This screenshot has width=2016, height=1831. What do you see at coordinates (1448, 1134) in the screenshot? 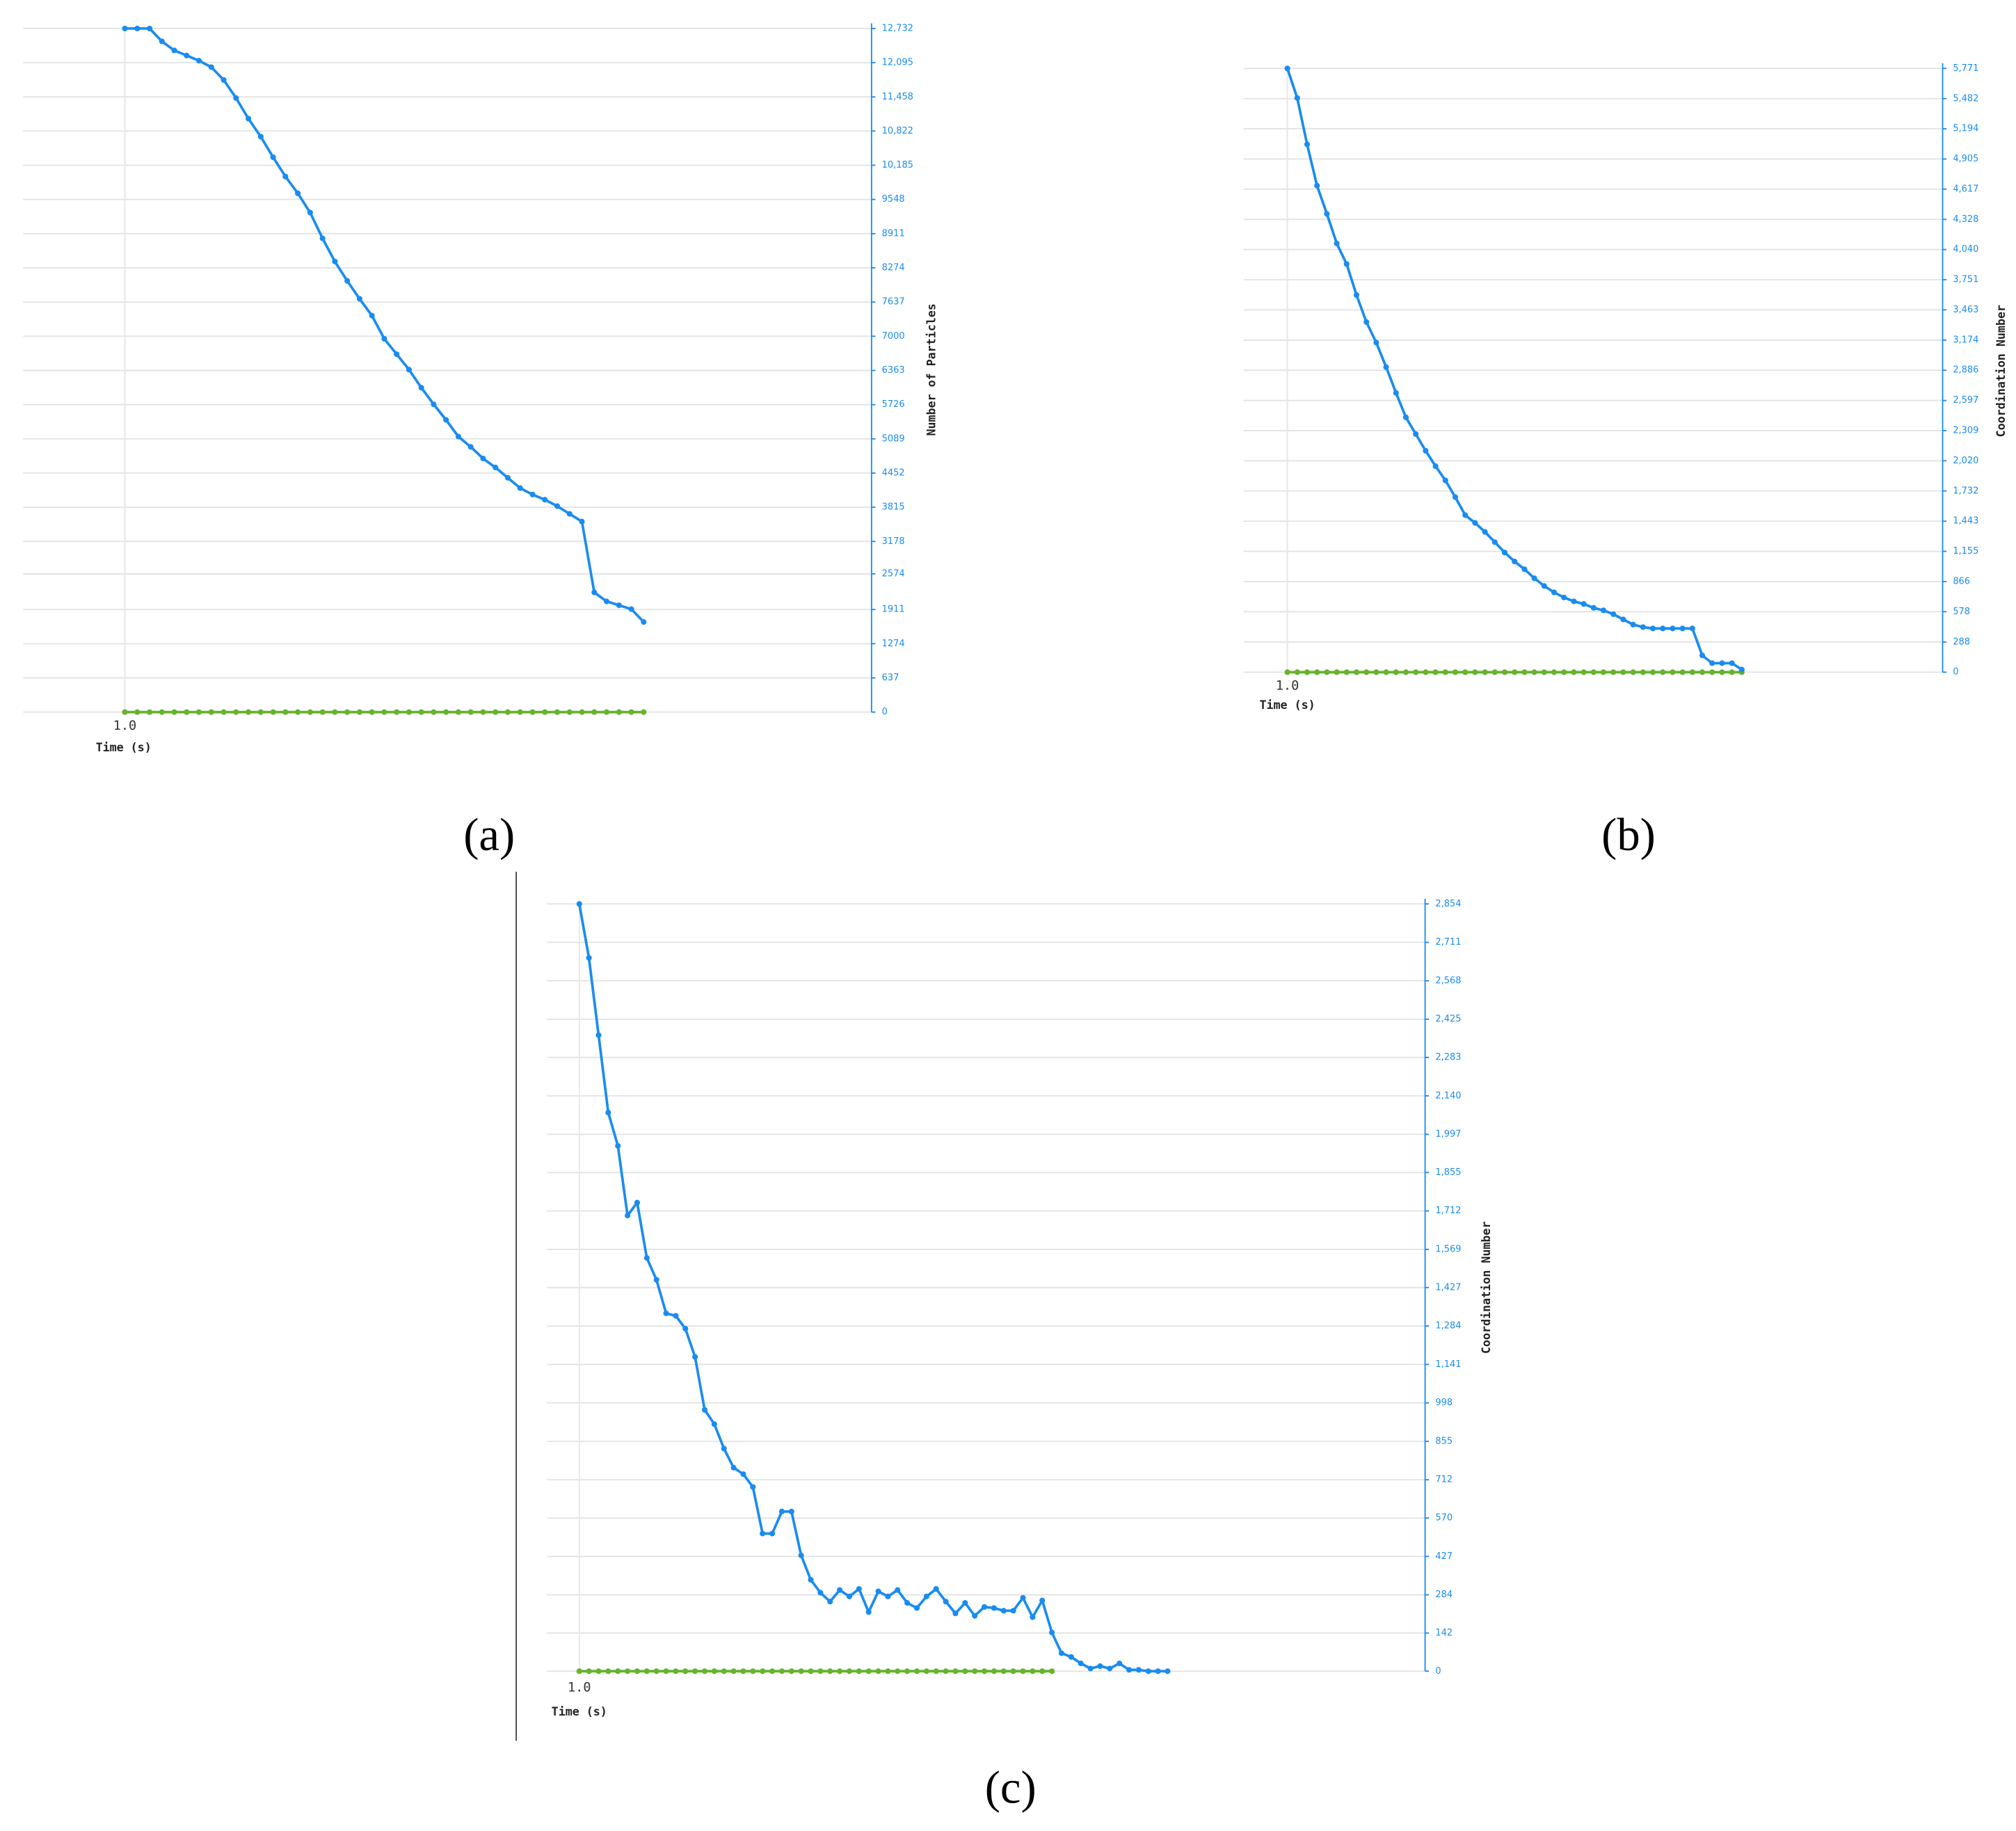
I see `y-tick-label: 1,997` at bounding box center [1448, 1134].